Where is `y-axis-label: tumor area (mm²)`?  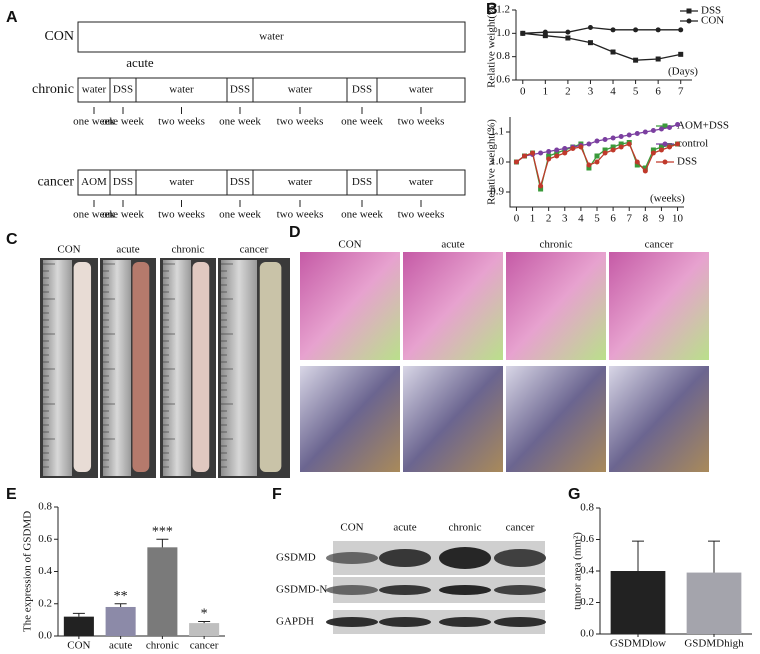 y-axis-label: tumor area (mm²) is located at coordinates (578, 571).